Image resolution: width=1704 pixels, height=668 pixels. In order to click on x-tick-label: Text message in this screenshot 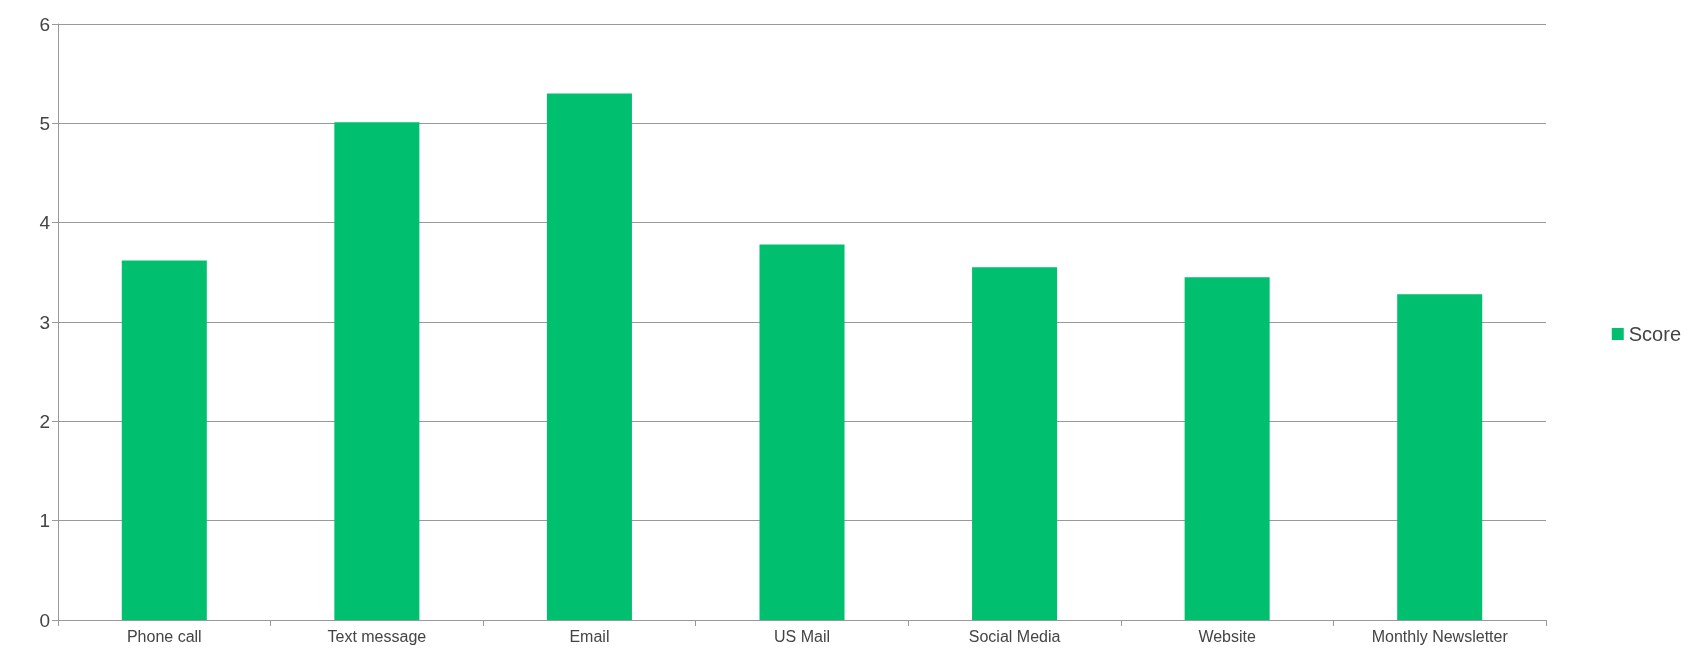, I will do `click(377, 636)`.